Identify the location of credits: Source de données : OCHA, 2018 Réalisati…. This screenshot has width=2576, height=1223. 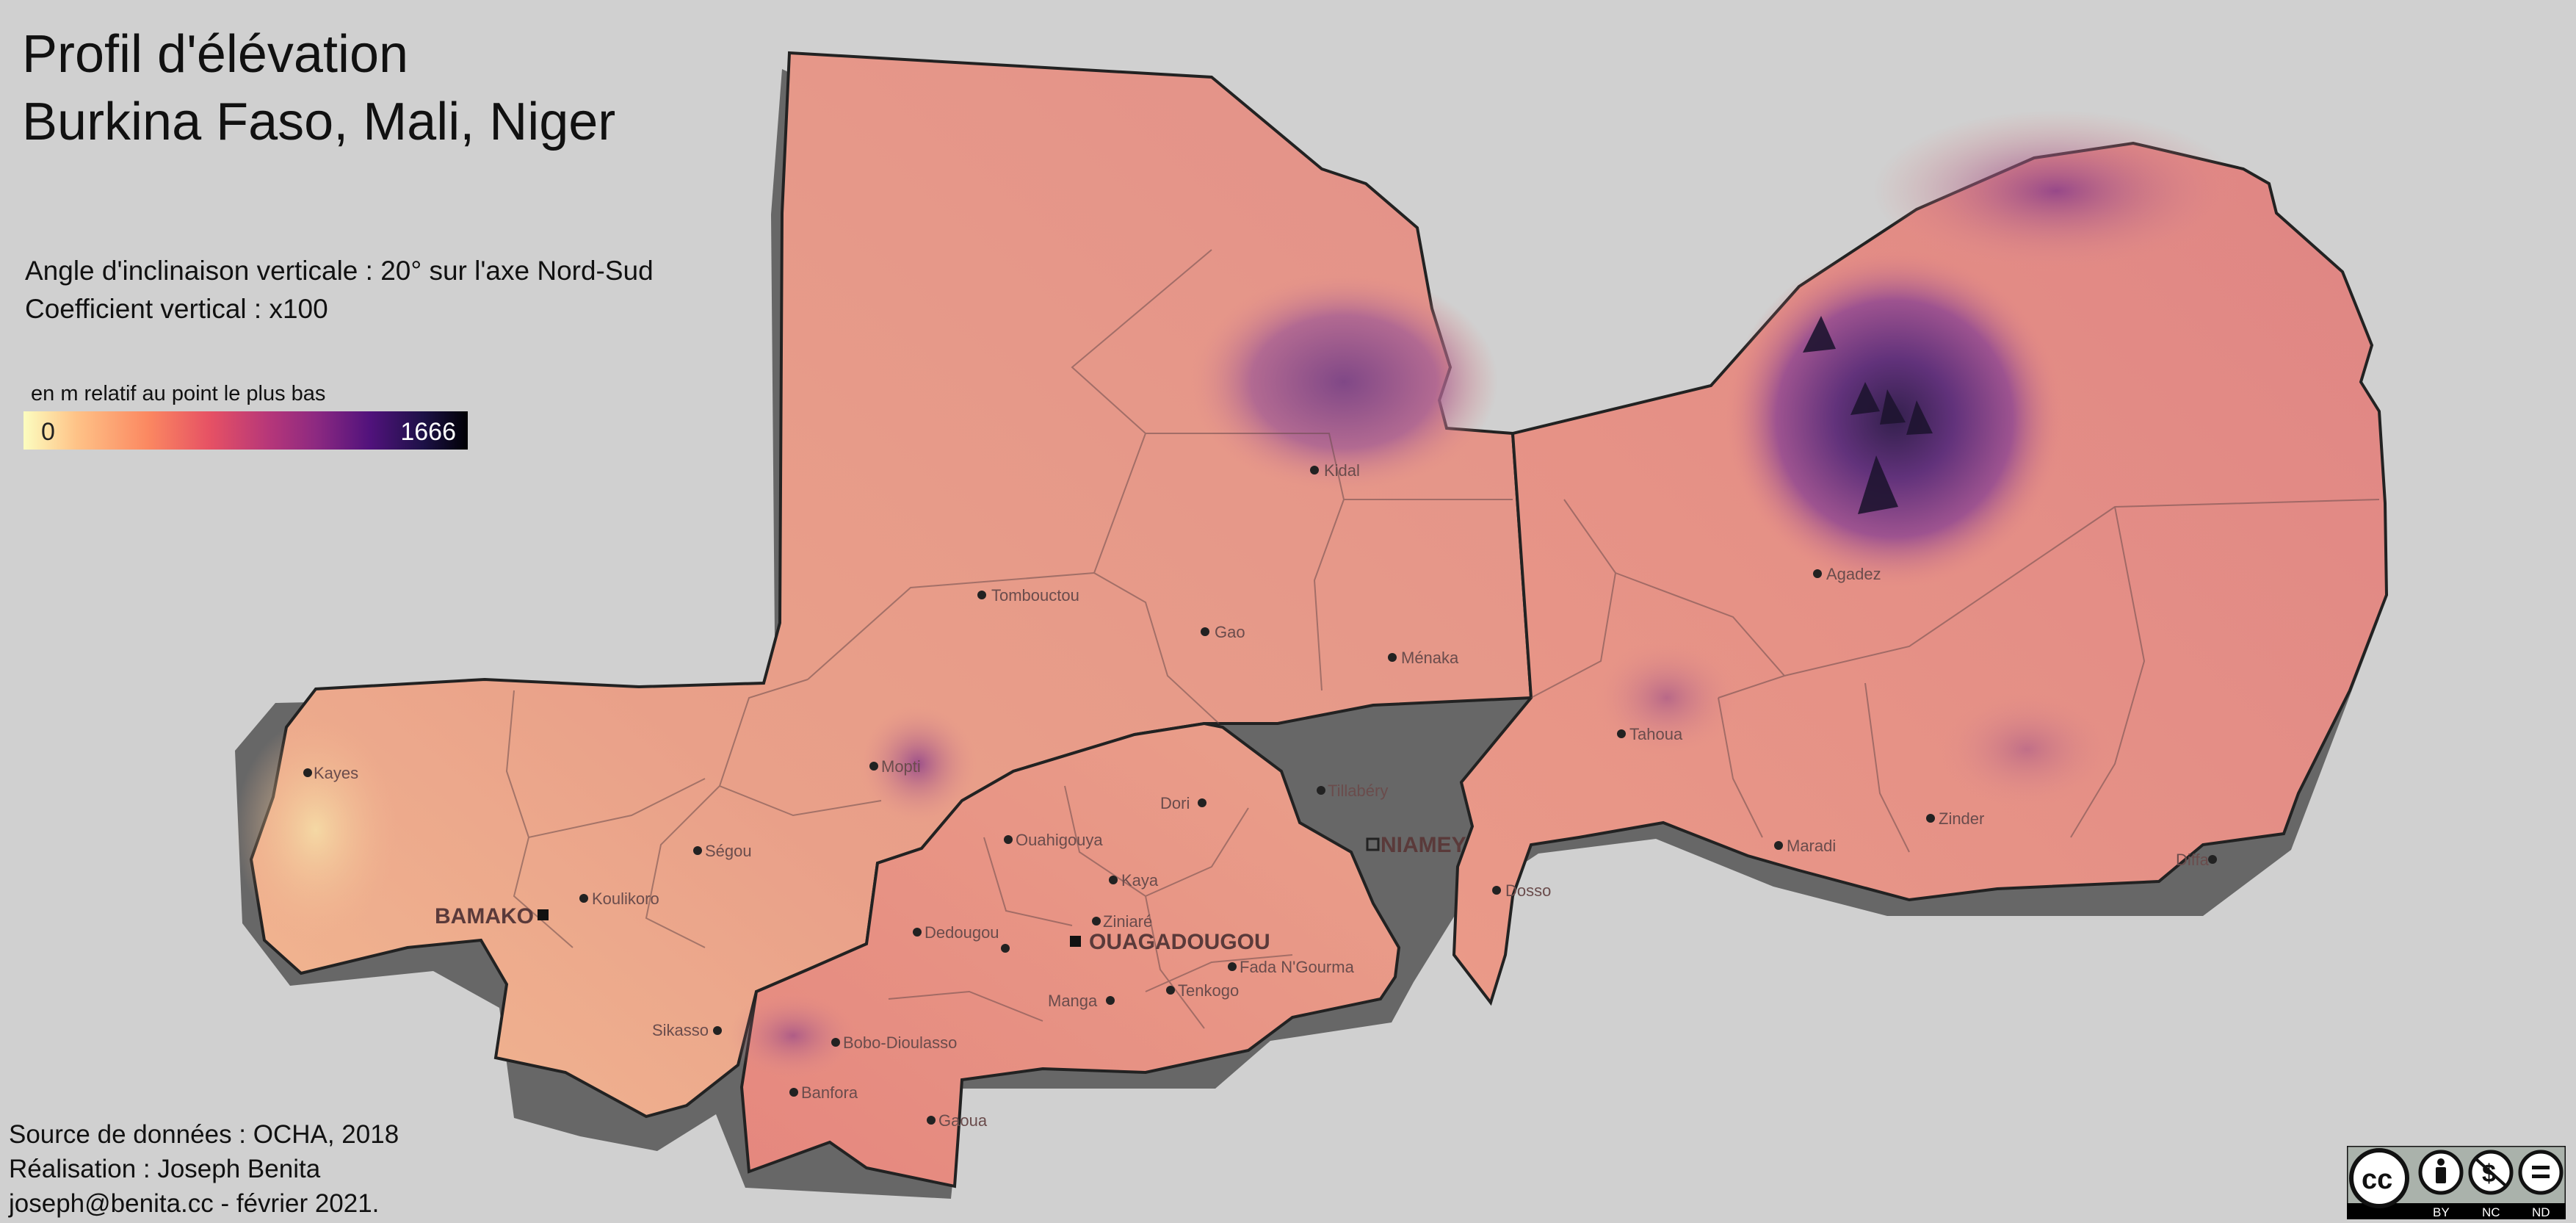
(204, 1169).